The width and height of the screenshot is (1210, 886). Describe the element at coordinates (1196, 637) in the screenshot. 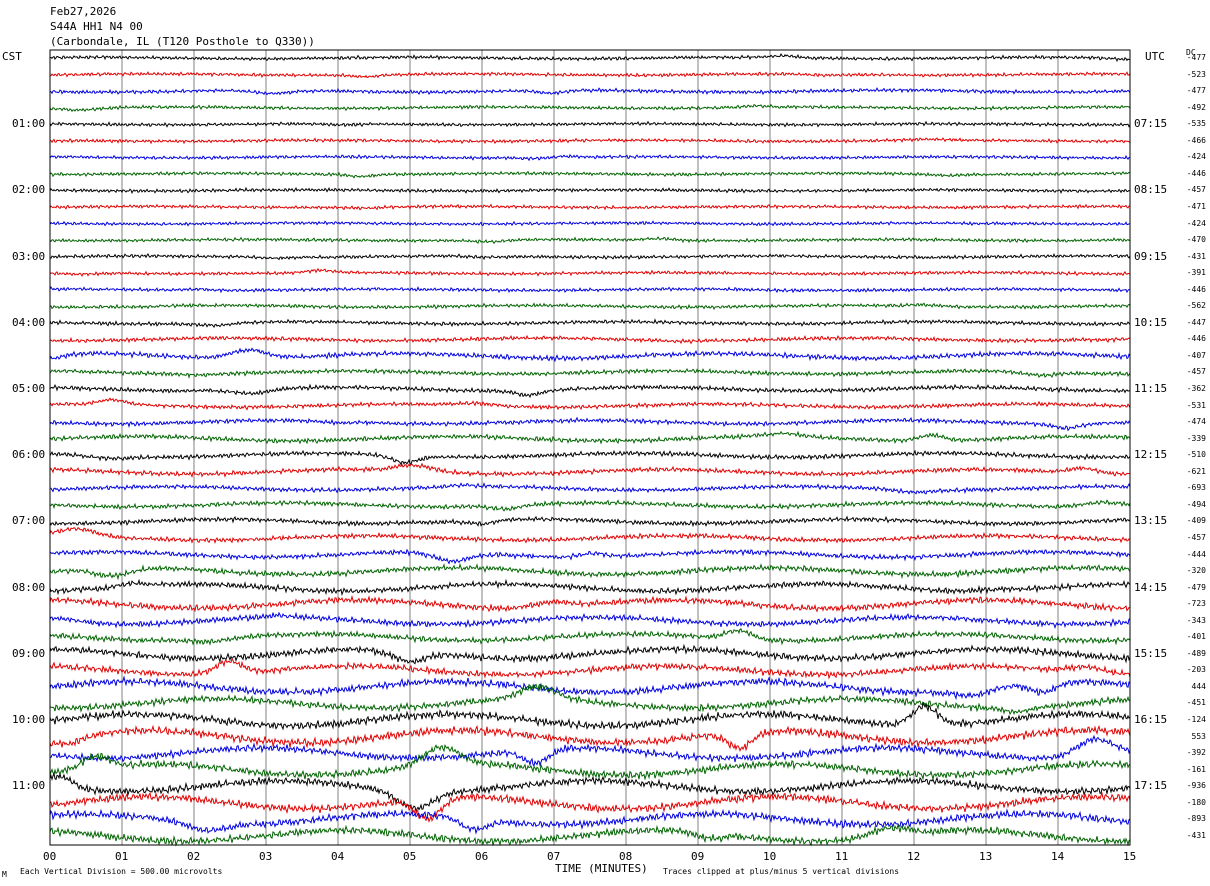

I see `dc-offset-label: -401` at that location.